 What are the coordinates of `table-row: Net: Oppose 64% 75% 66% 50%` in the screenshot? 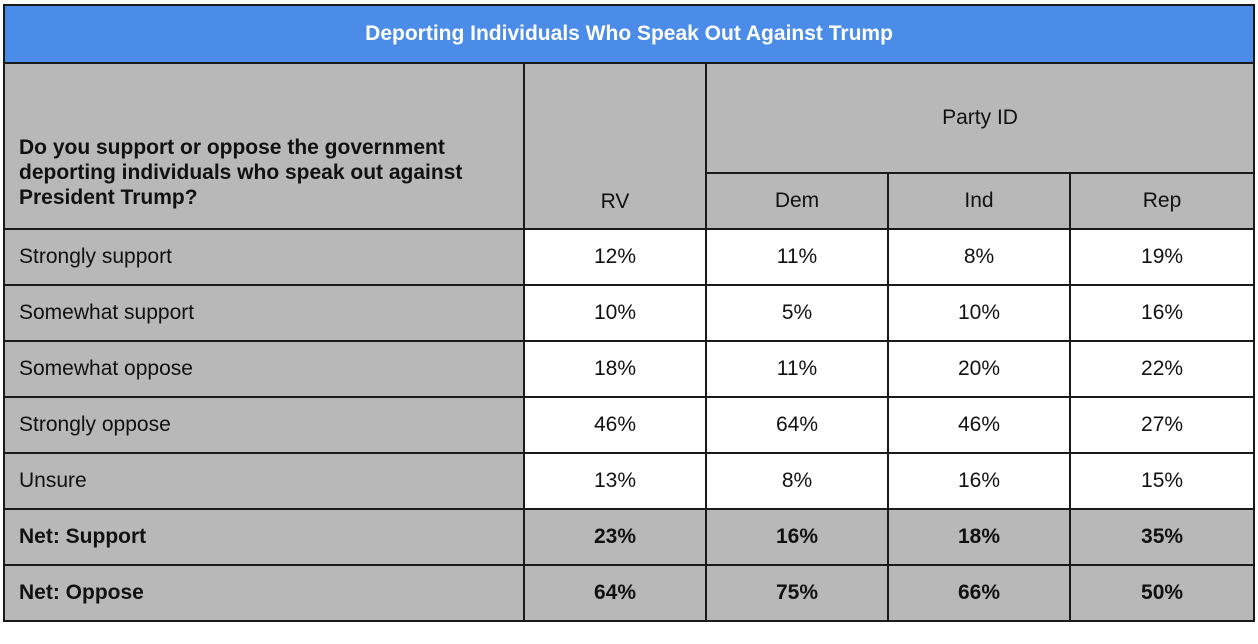 It's located at (629, 593).